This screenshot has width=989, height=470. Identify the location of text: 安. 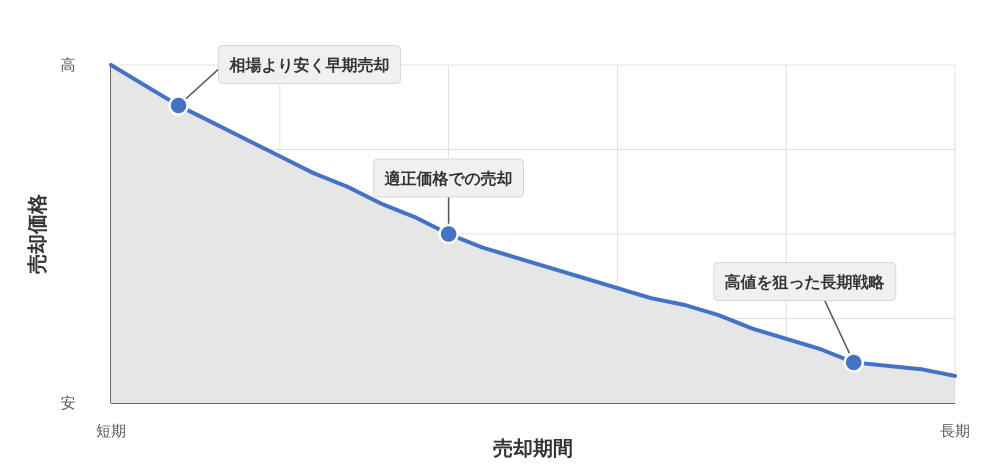
(68, 403).